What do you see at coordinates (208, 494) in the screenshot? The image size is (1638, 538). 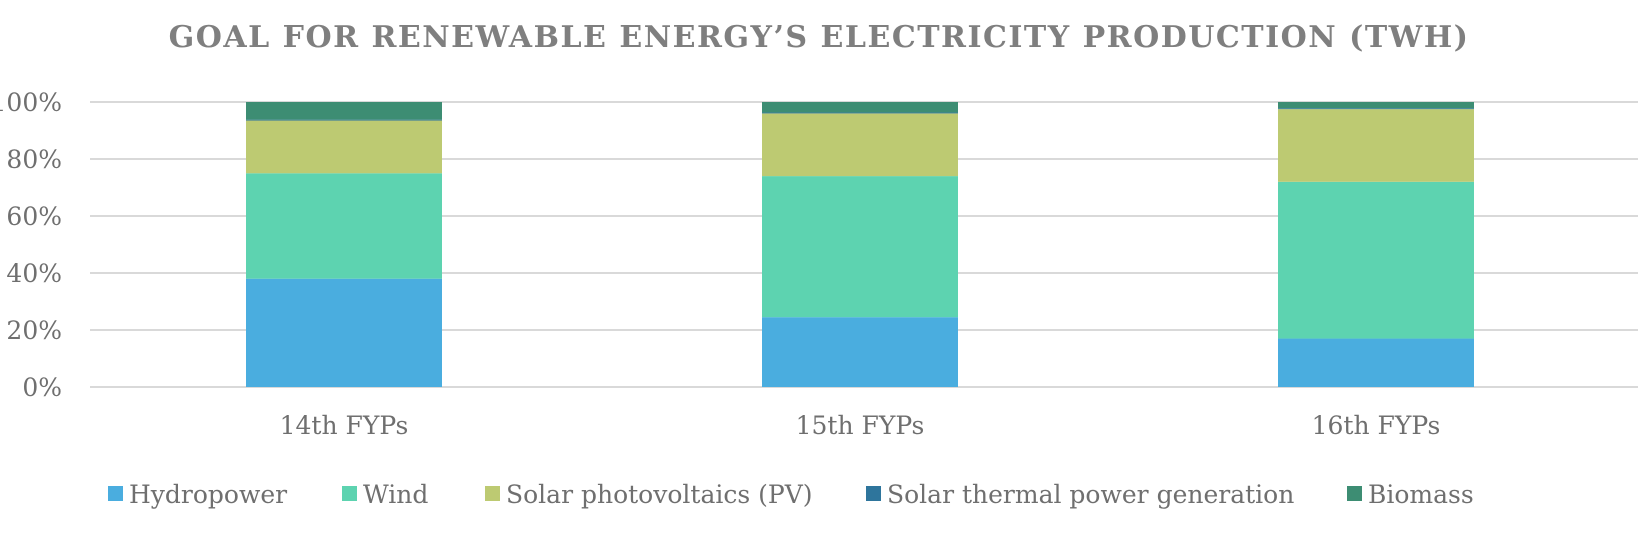 I see `legend-label: Hydropower` at bounding box center [208, 494].